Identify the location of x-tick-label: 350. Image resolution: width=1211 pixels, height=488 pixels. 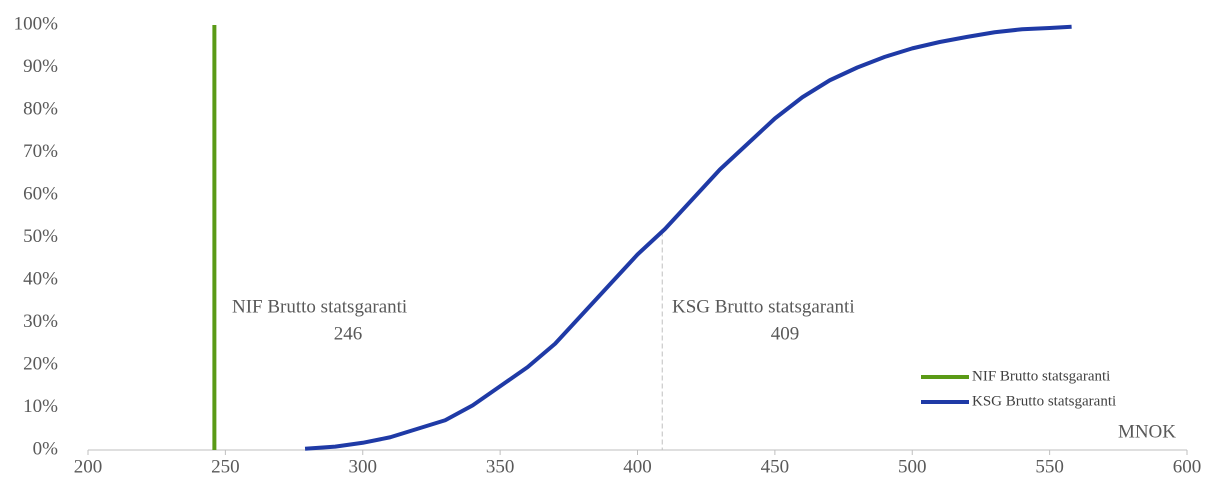
(500, 466).